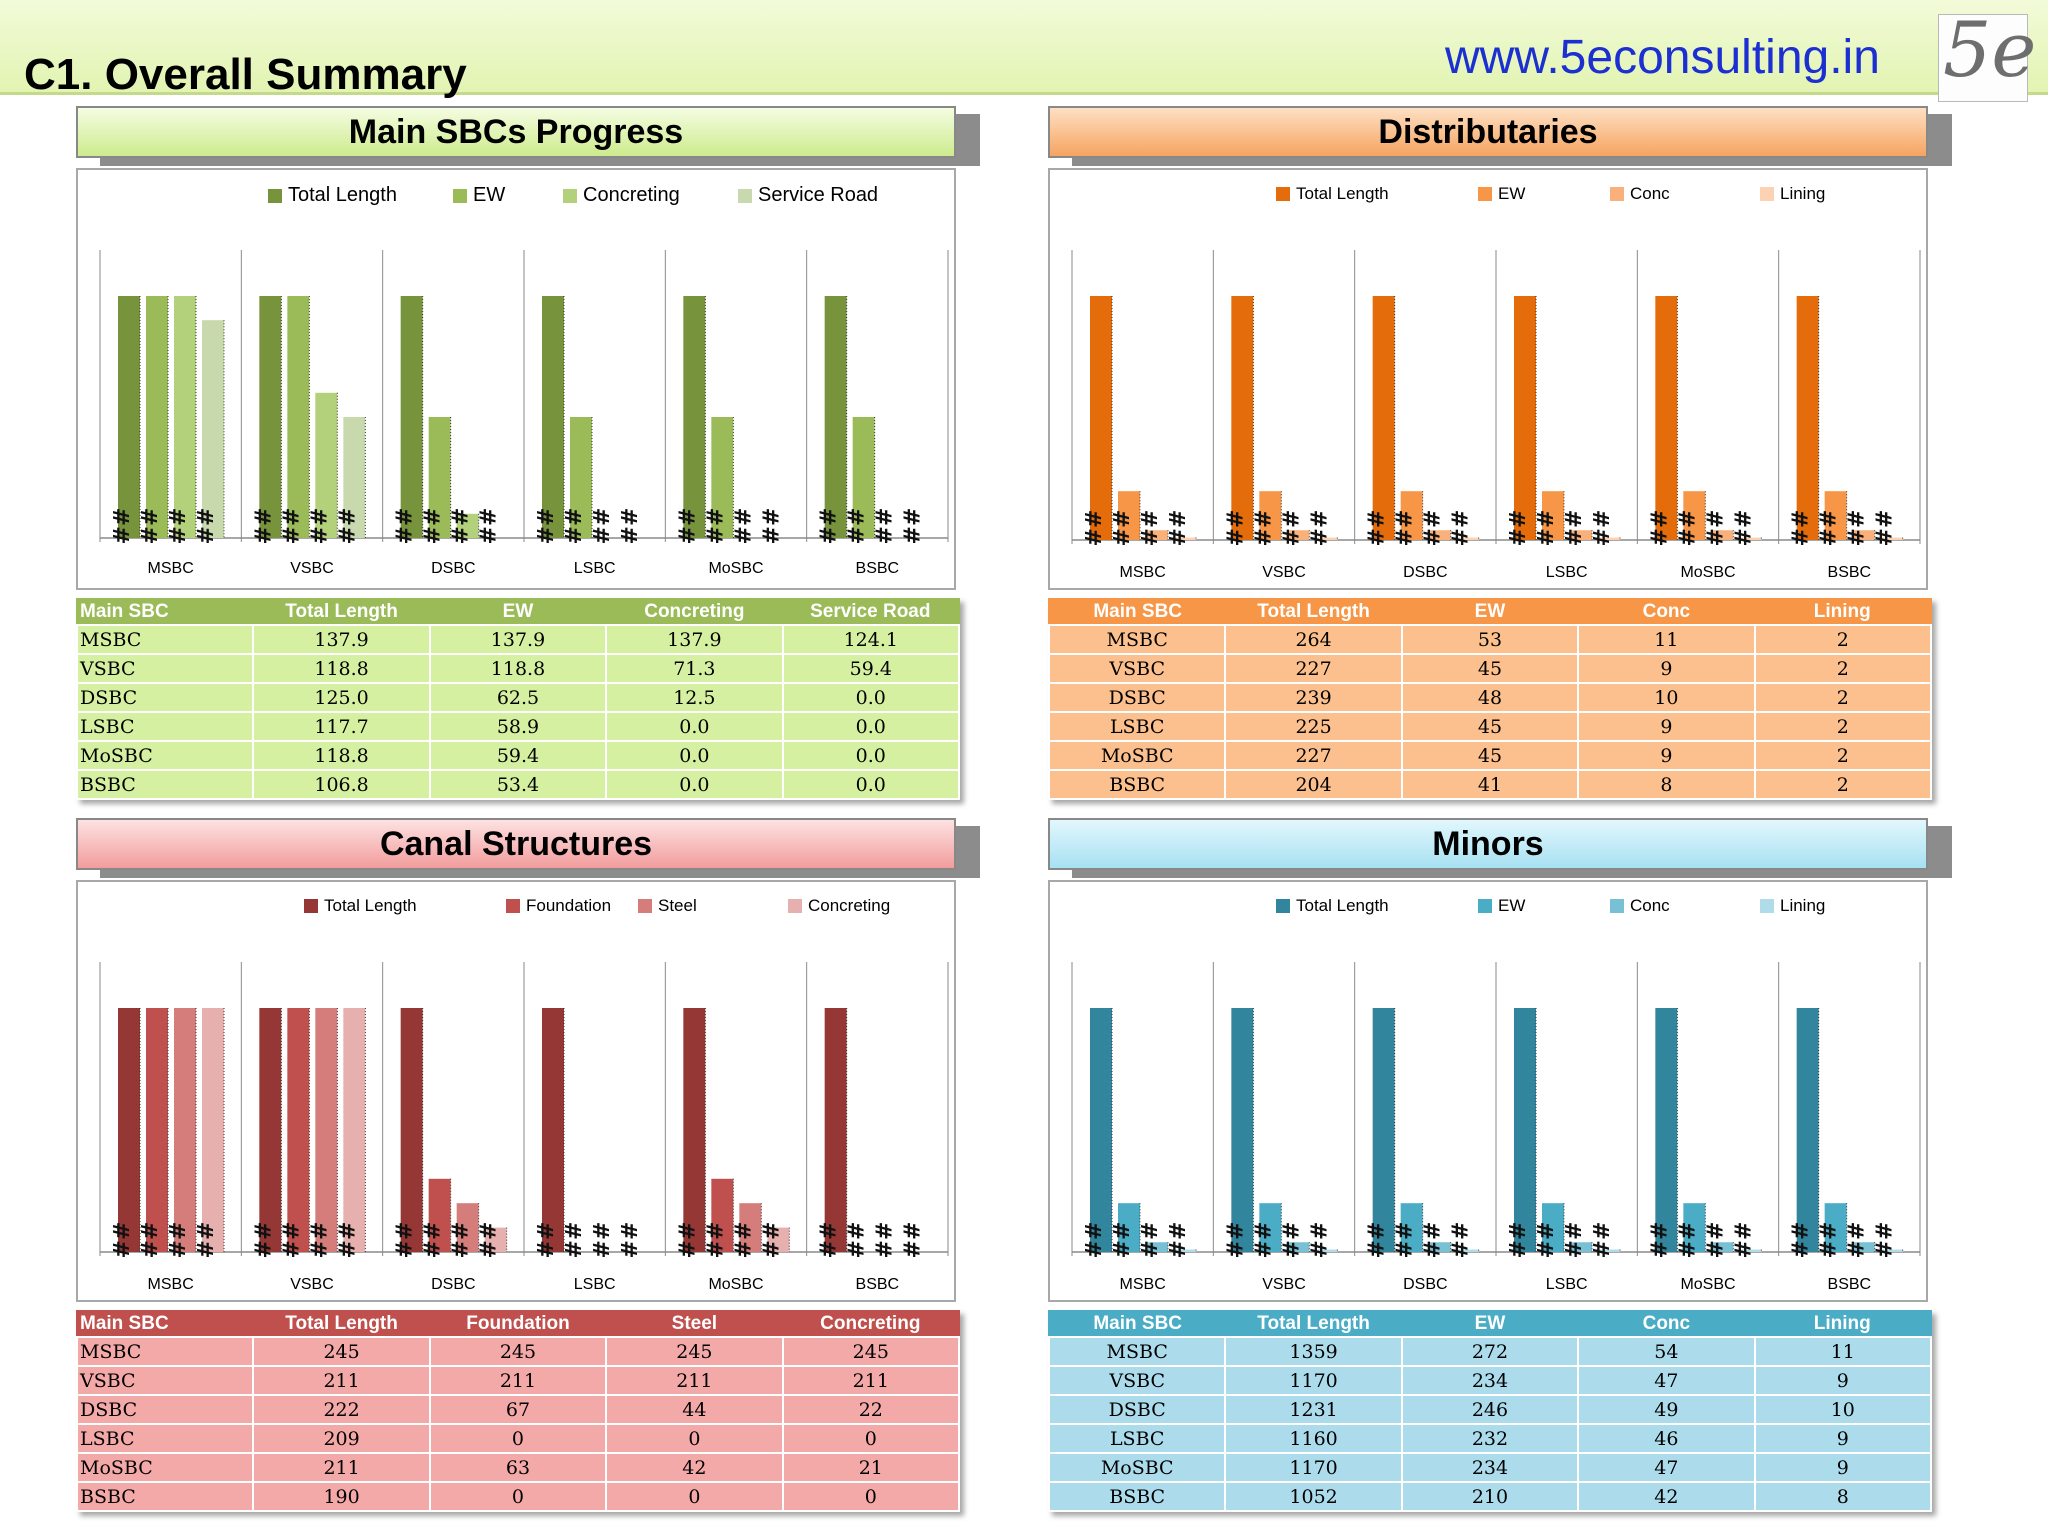 The image size is (2048, 1536). Describe the element at coordinates (1313, 1438) in the screenshot. I see `table-cell: 1160` at that location.